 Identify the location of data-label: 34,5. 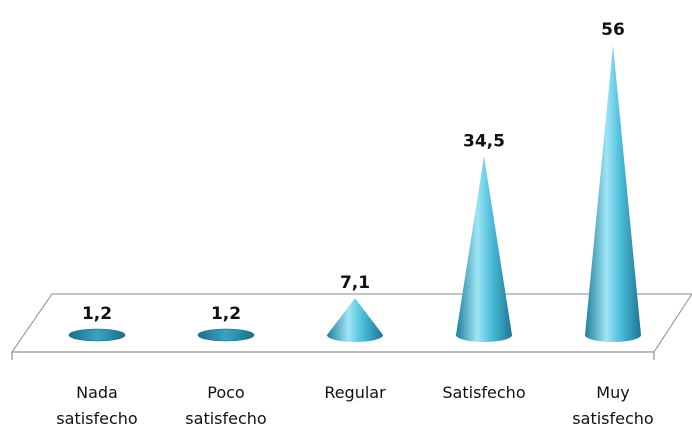
(484, 141).